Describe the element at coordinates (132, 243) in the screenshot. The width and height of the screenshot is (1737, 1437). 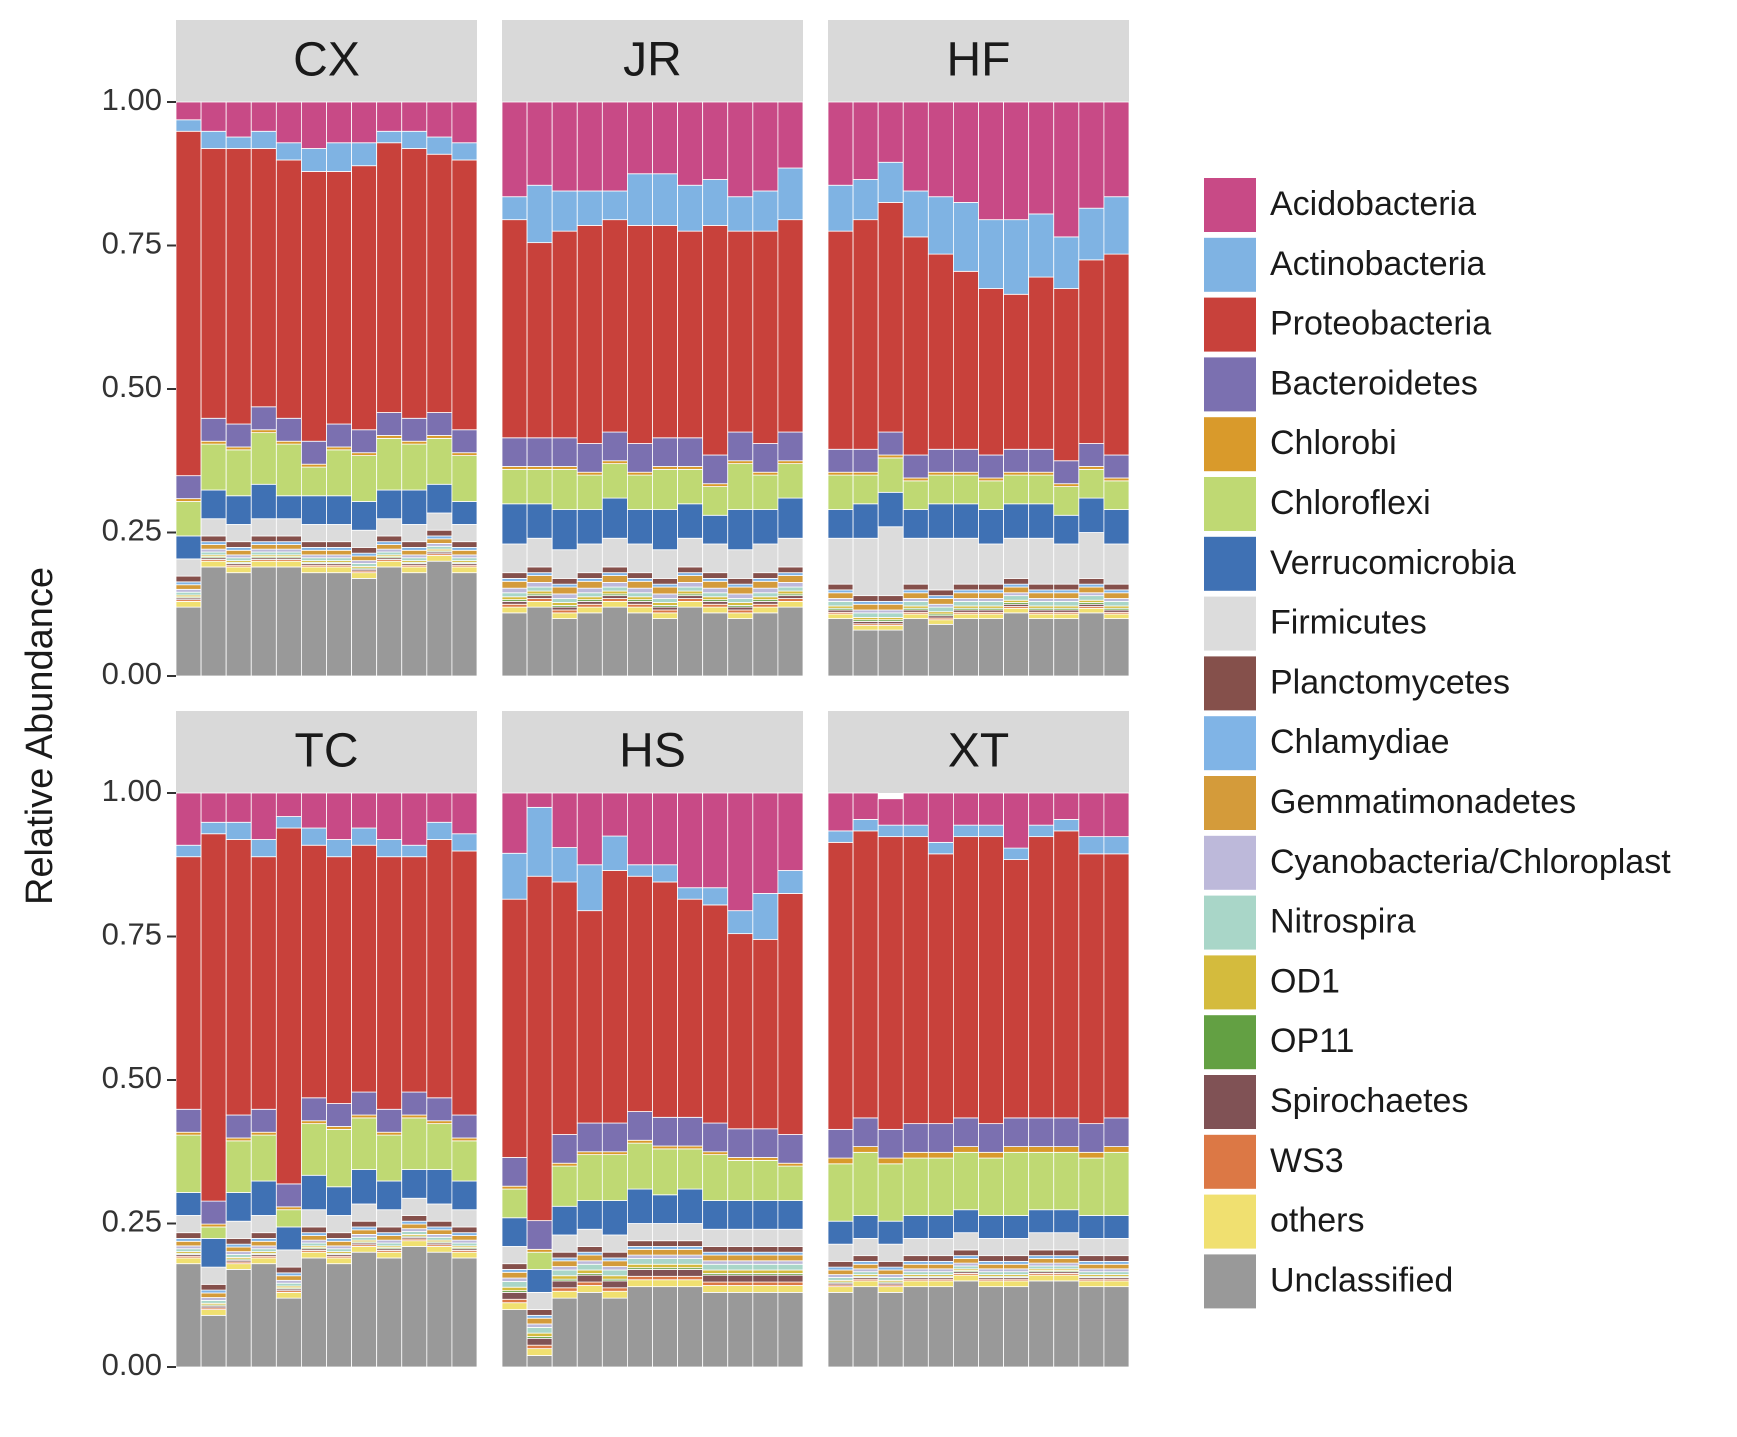
I see `y-tick-label: 0.75` at that location.